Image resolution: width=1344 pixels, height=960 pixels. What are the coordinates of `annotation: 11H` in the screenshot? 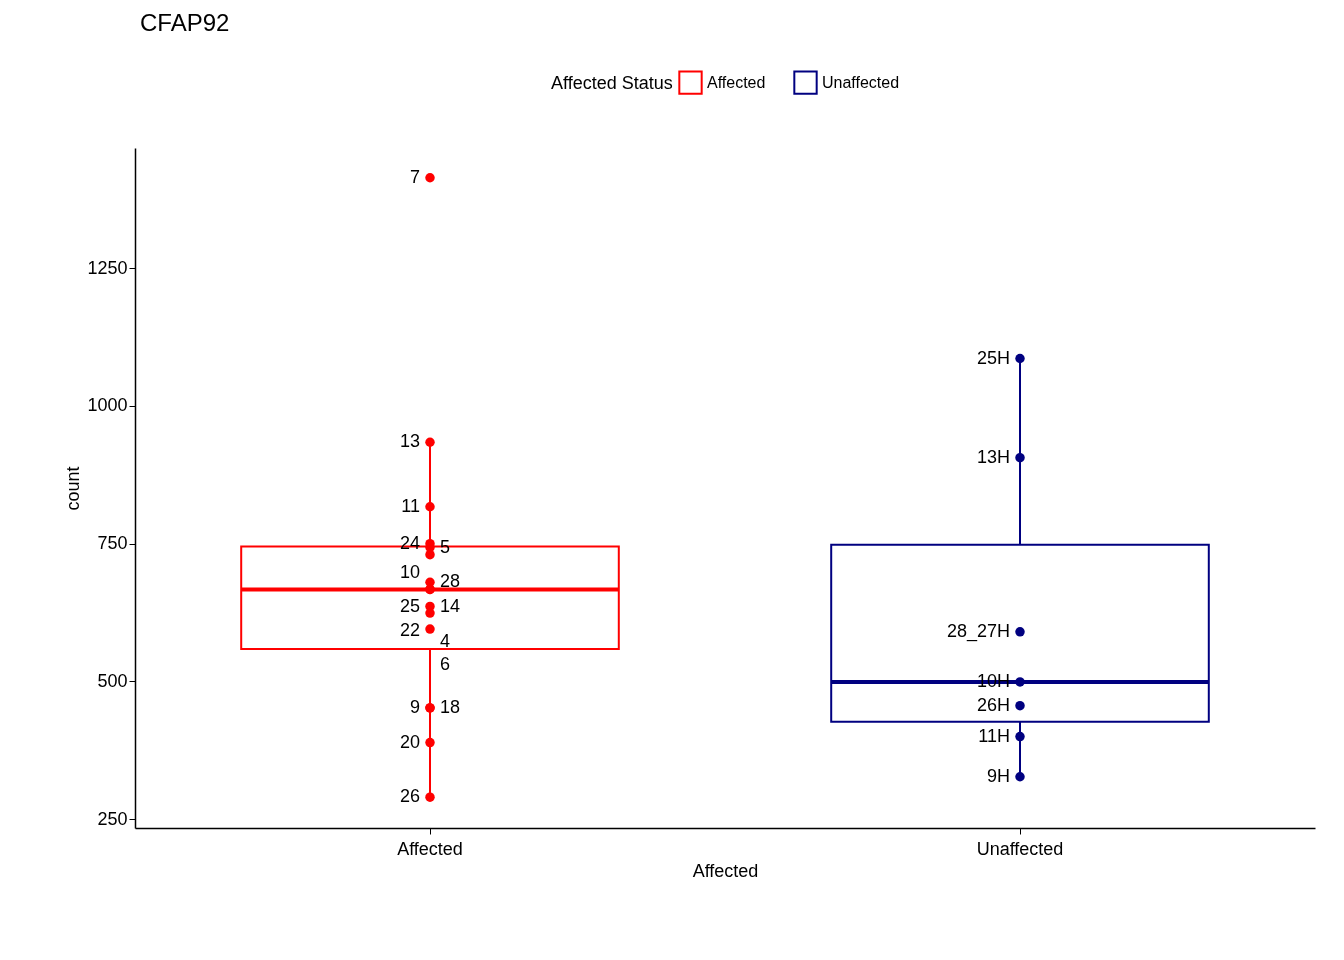 It's located at (994, 735).